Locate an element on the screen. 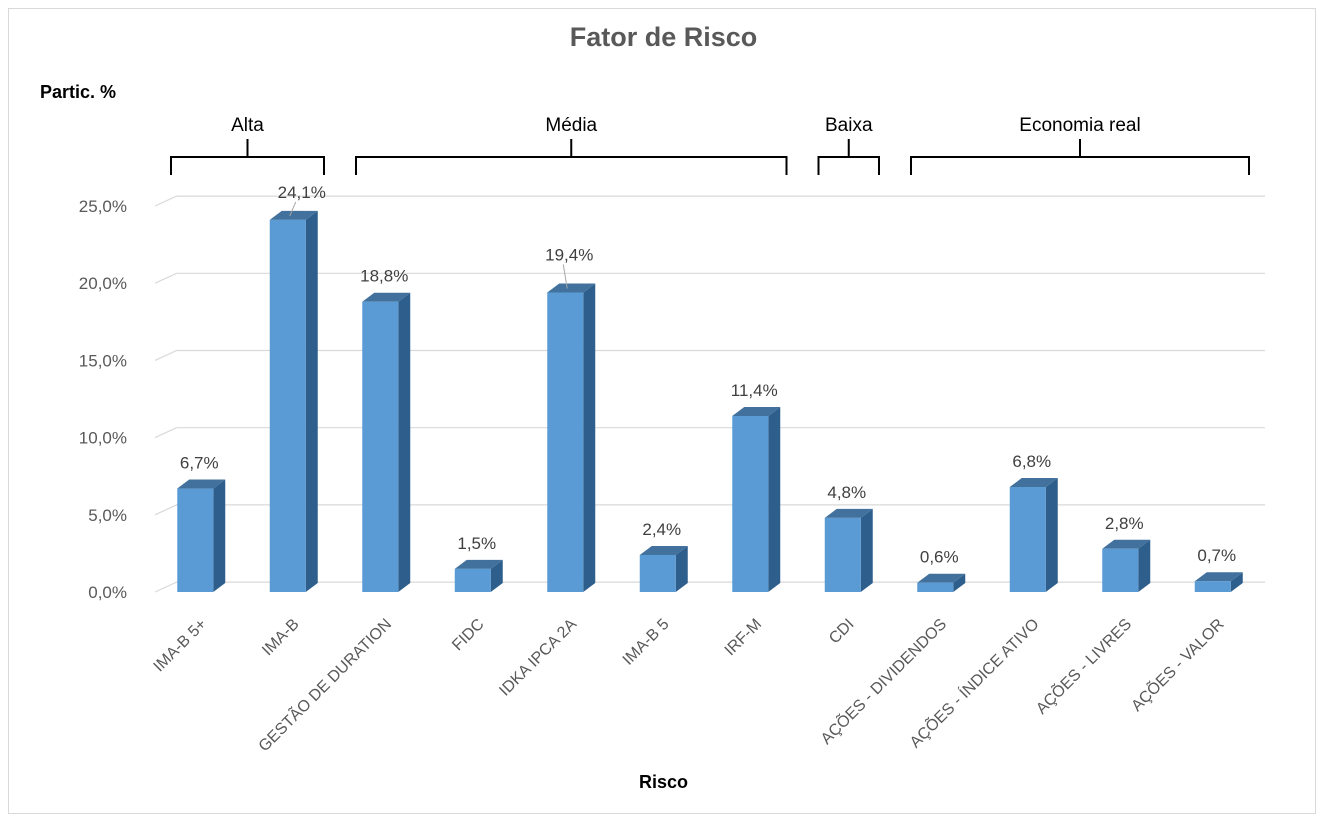 This screenshot has height=823, width=1327. x-tick-label: IMA-B 5+ is located at coordinates (180, 645).